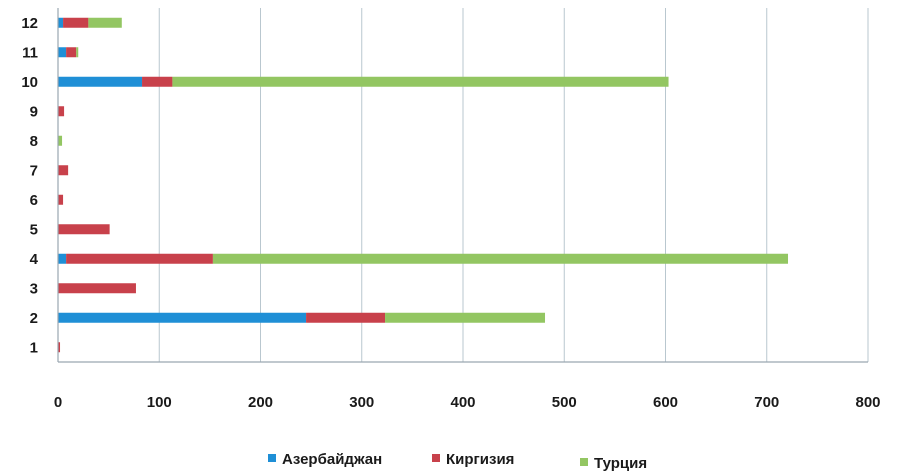 The image size is (917, 476). Describe the element at coordinates (34, 259) in the screenshot. I see `y-tick-label-4: 4` at that location.